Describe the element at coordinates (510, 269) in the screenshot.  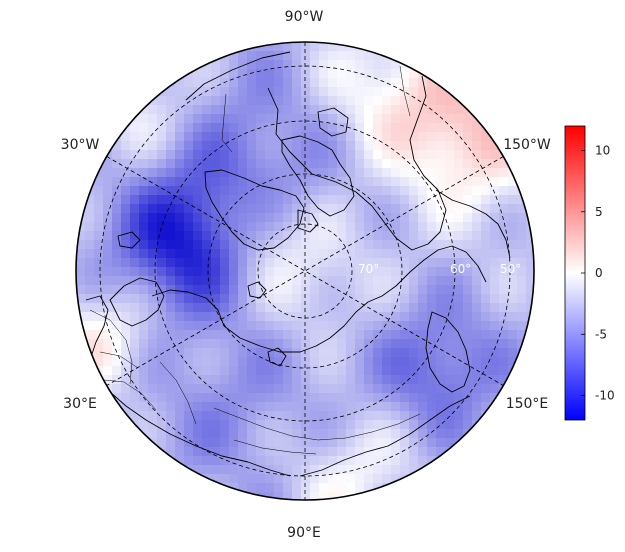
I see `lat-label-50: 50°` at that location.